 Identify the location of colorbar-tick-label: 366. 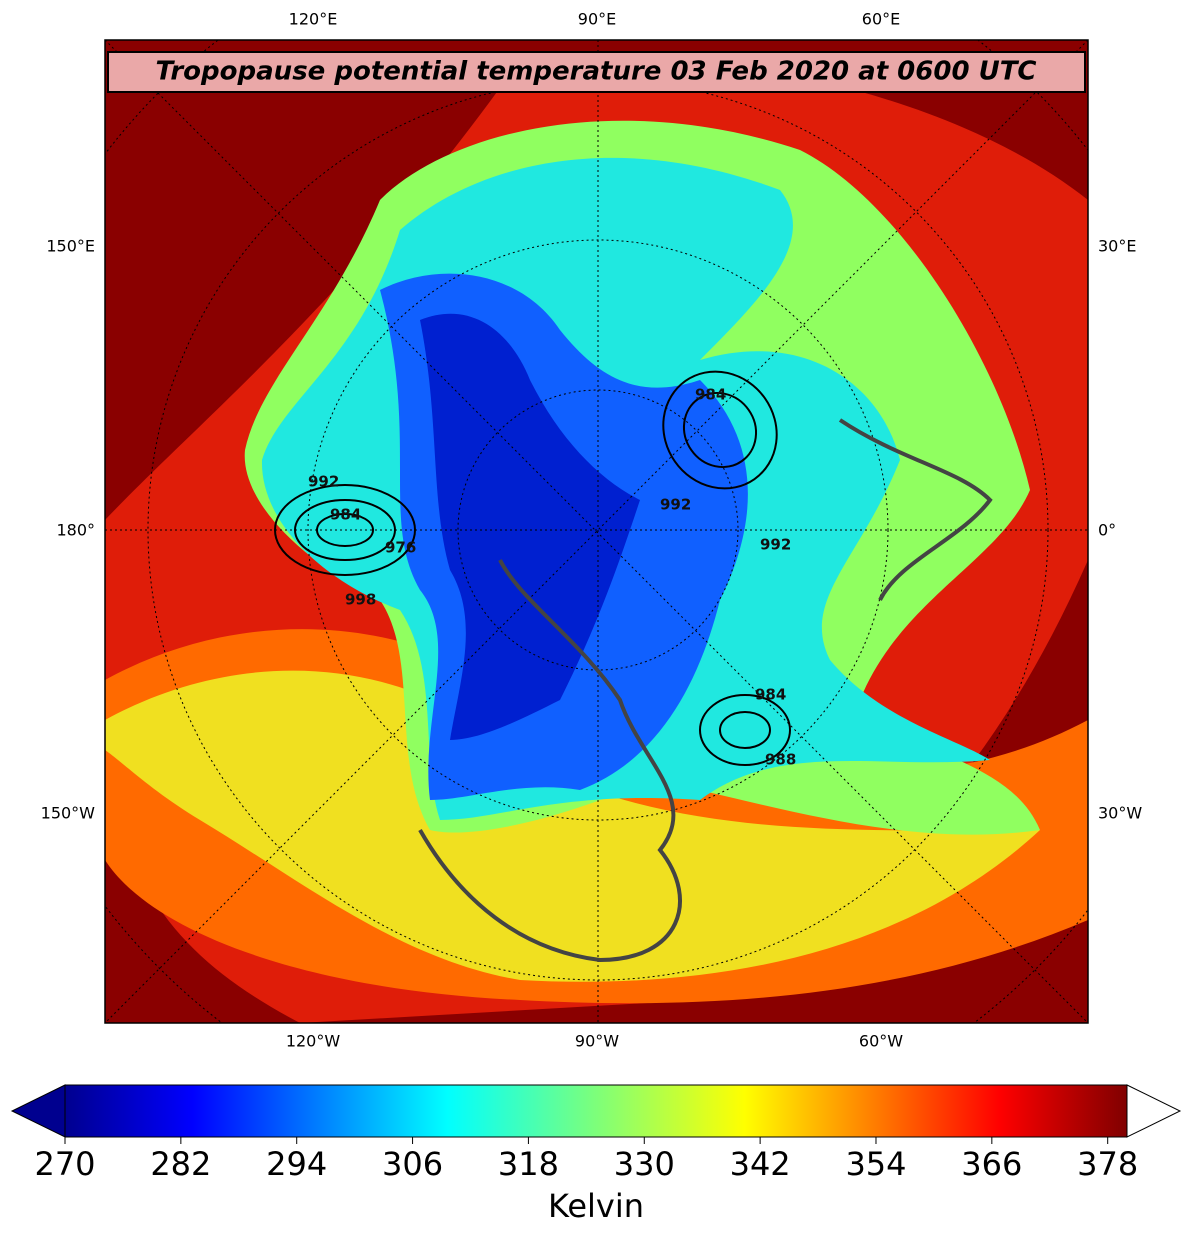
(991, 1164).